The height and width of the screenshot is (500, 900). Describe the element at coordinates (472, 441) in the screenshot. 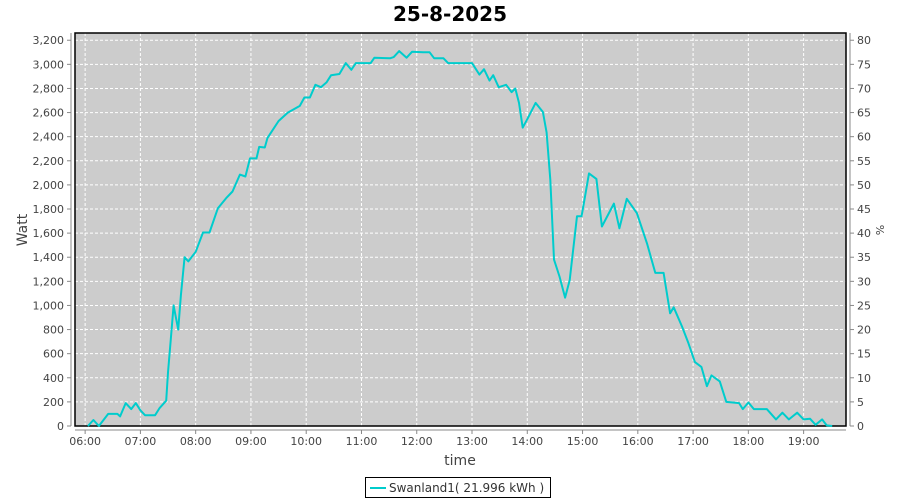

I see `x-tick-label: 13:00` at that location.